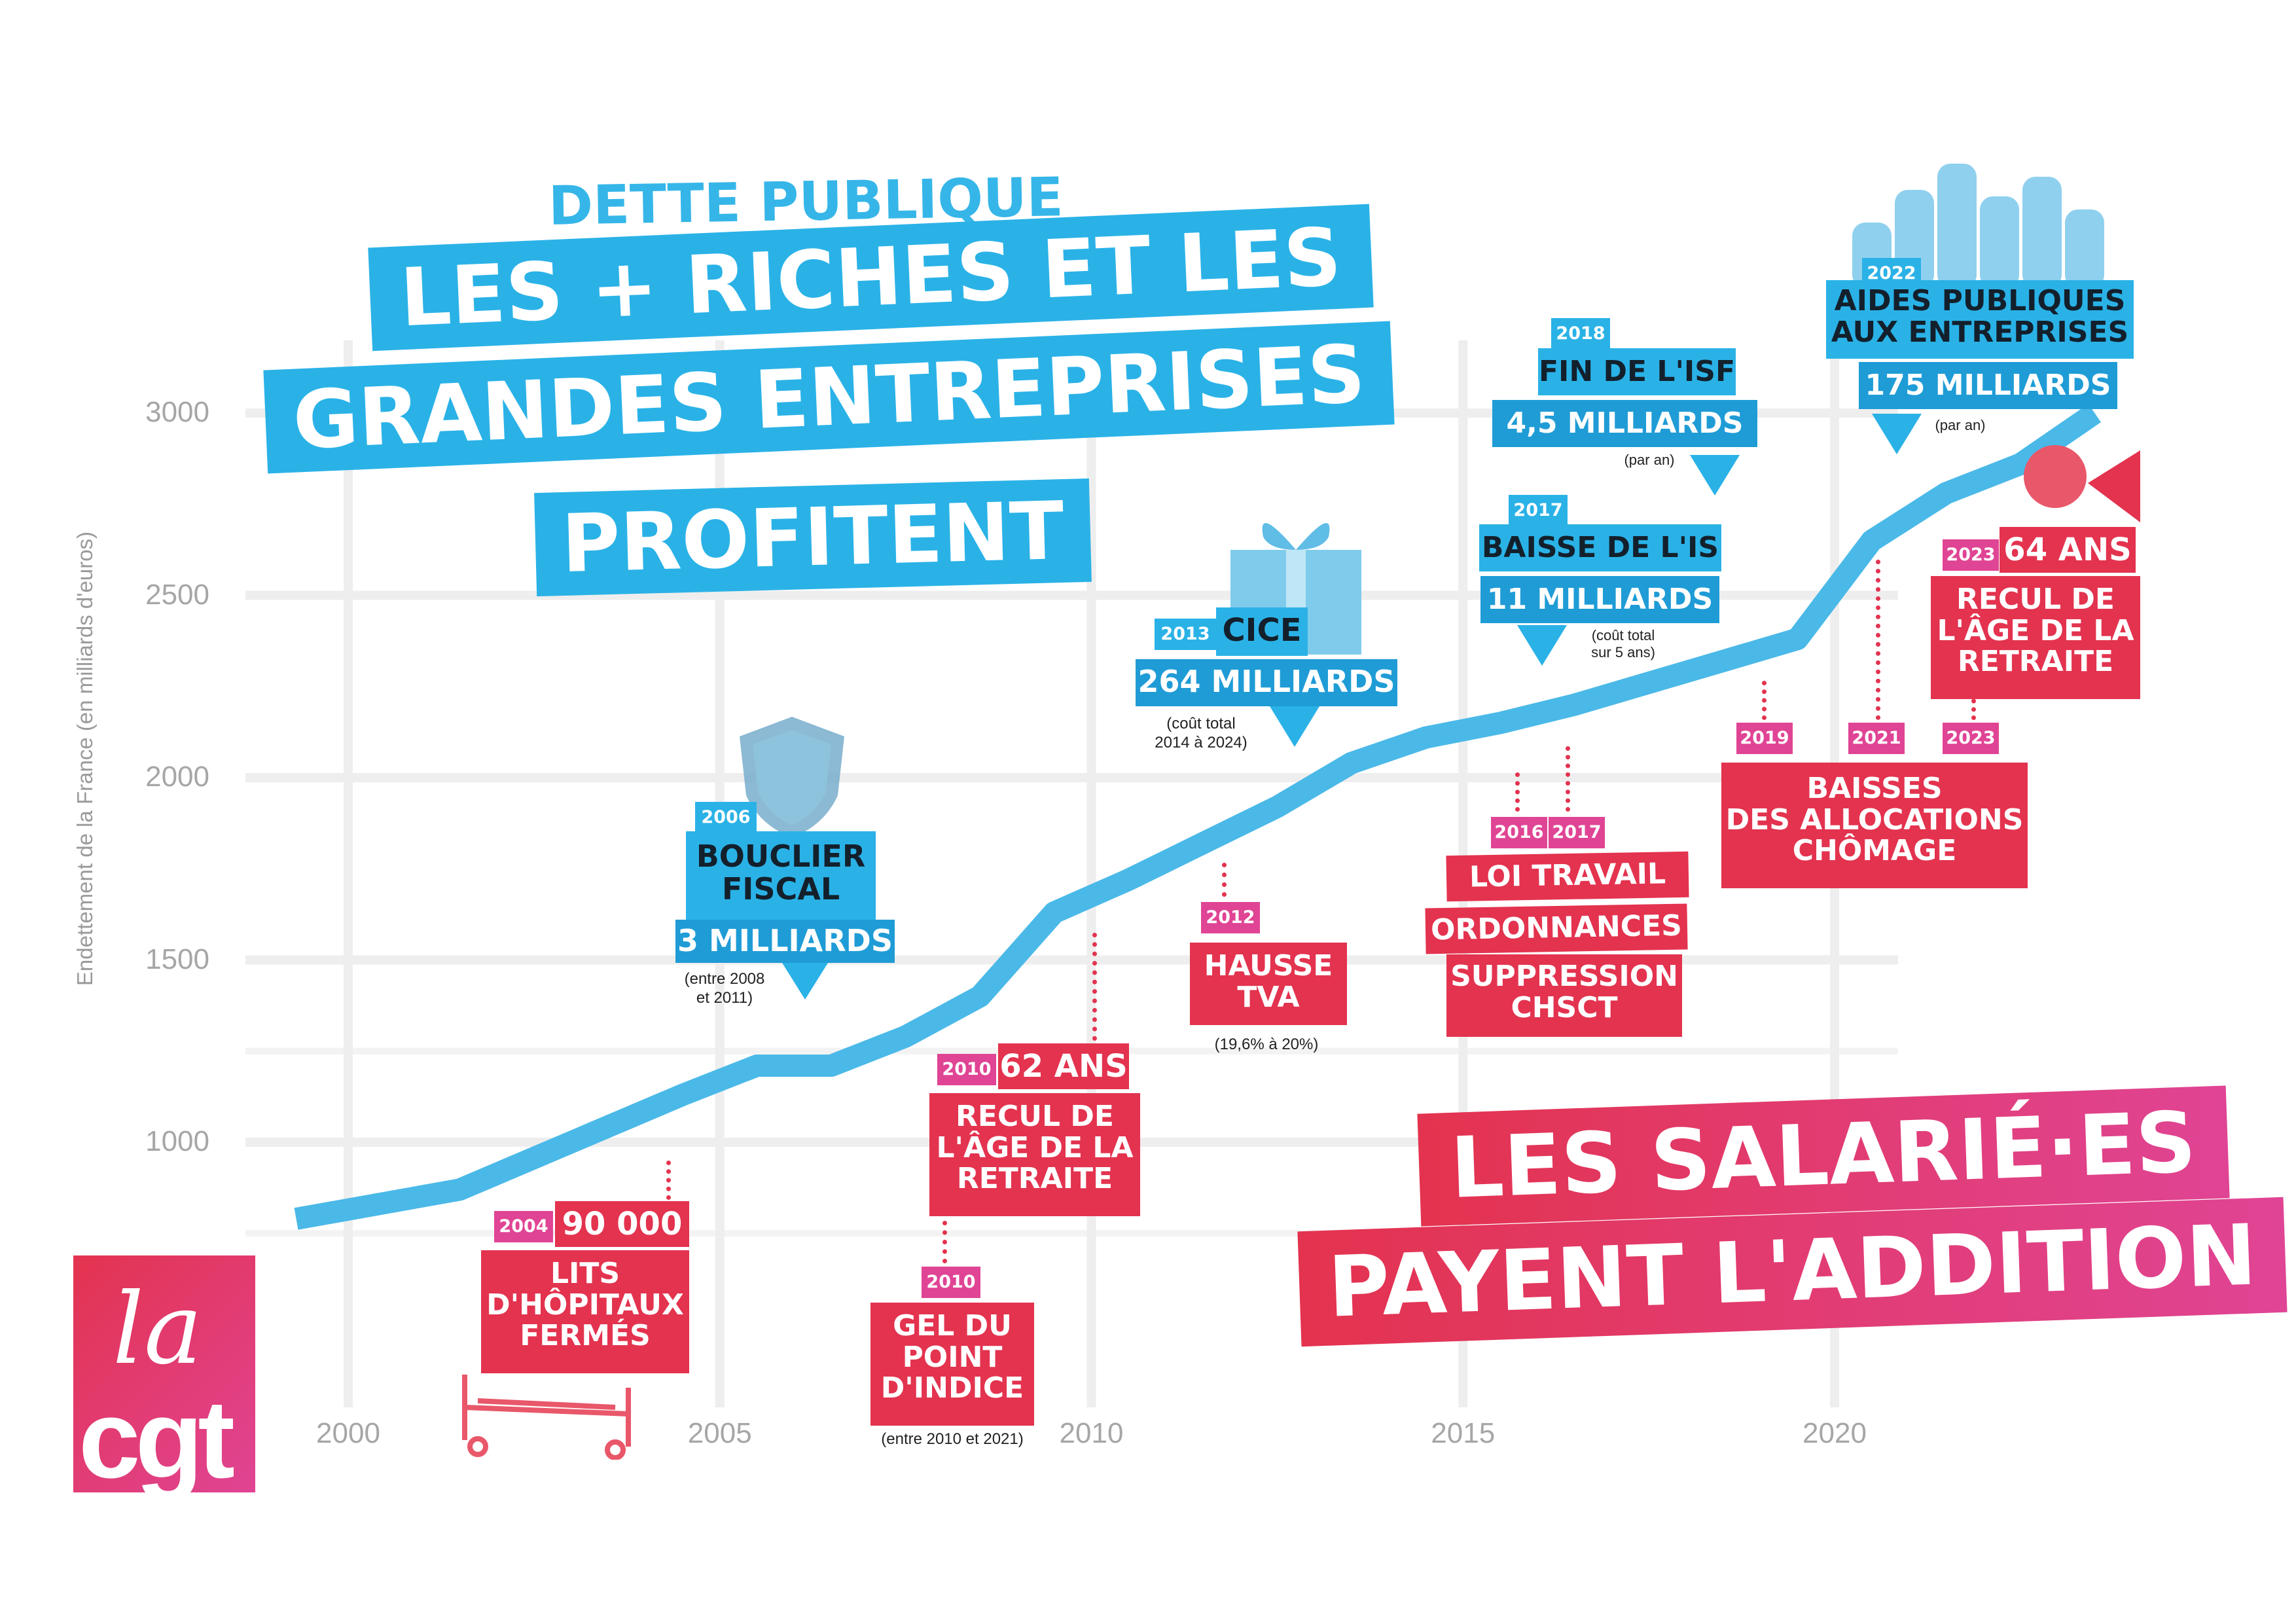  I want to click on hopitaux-line-2: D'HÔPITAUX, so click(585, 1305).